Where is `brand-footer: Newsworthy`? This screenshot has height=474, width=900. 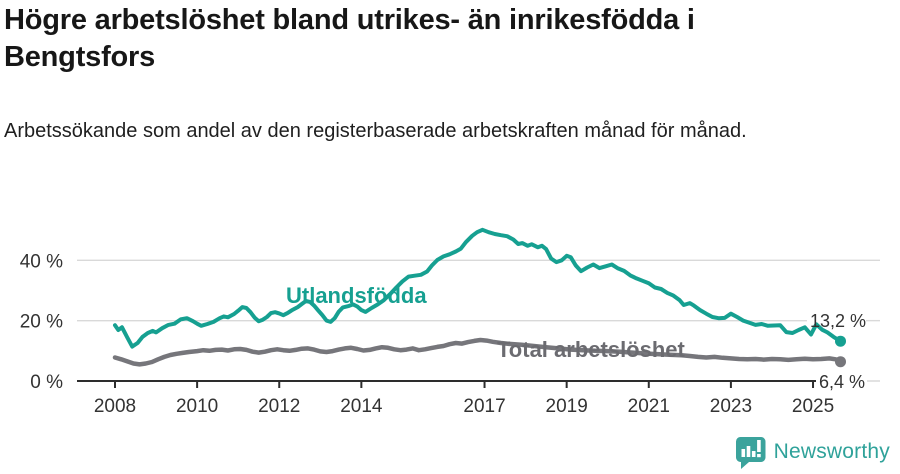 brand-footer: Newsworthy is located at coordinates (812, 452).